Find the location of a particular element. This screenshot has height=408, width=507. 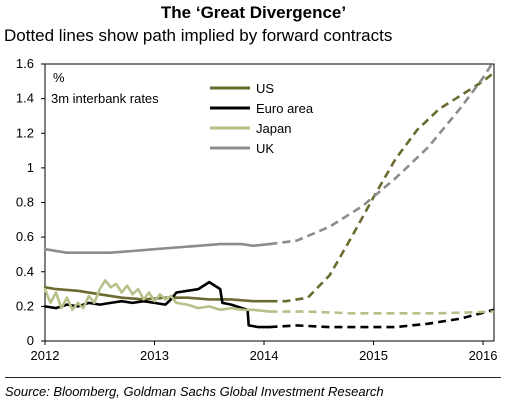

x-axis: 2012 2013 2014 2015 2016 is located at coordinates (264, 352).